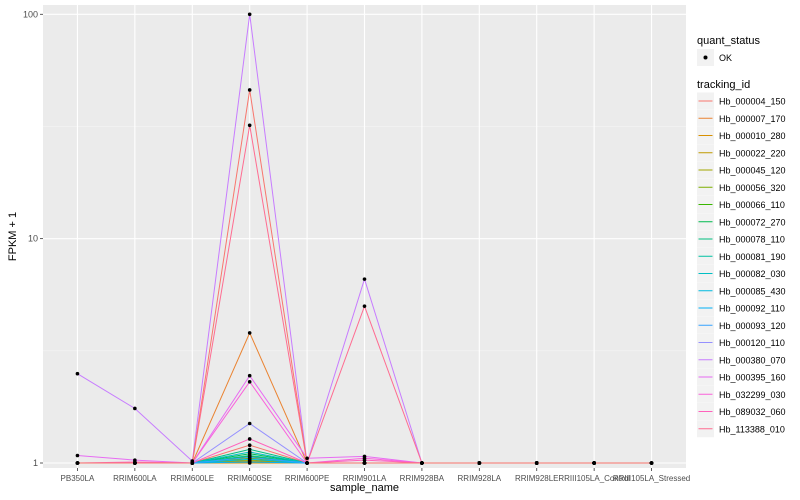 The width and height of the screenshot is (800, 500). I want to click on legend-label: Hb_000056_320, so click(752, 188).